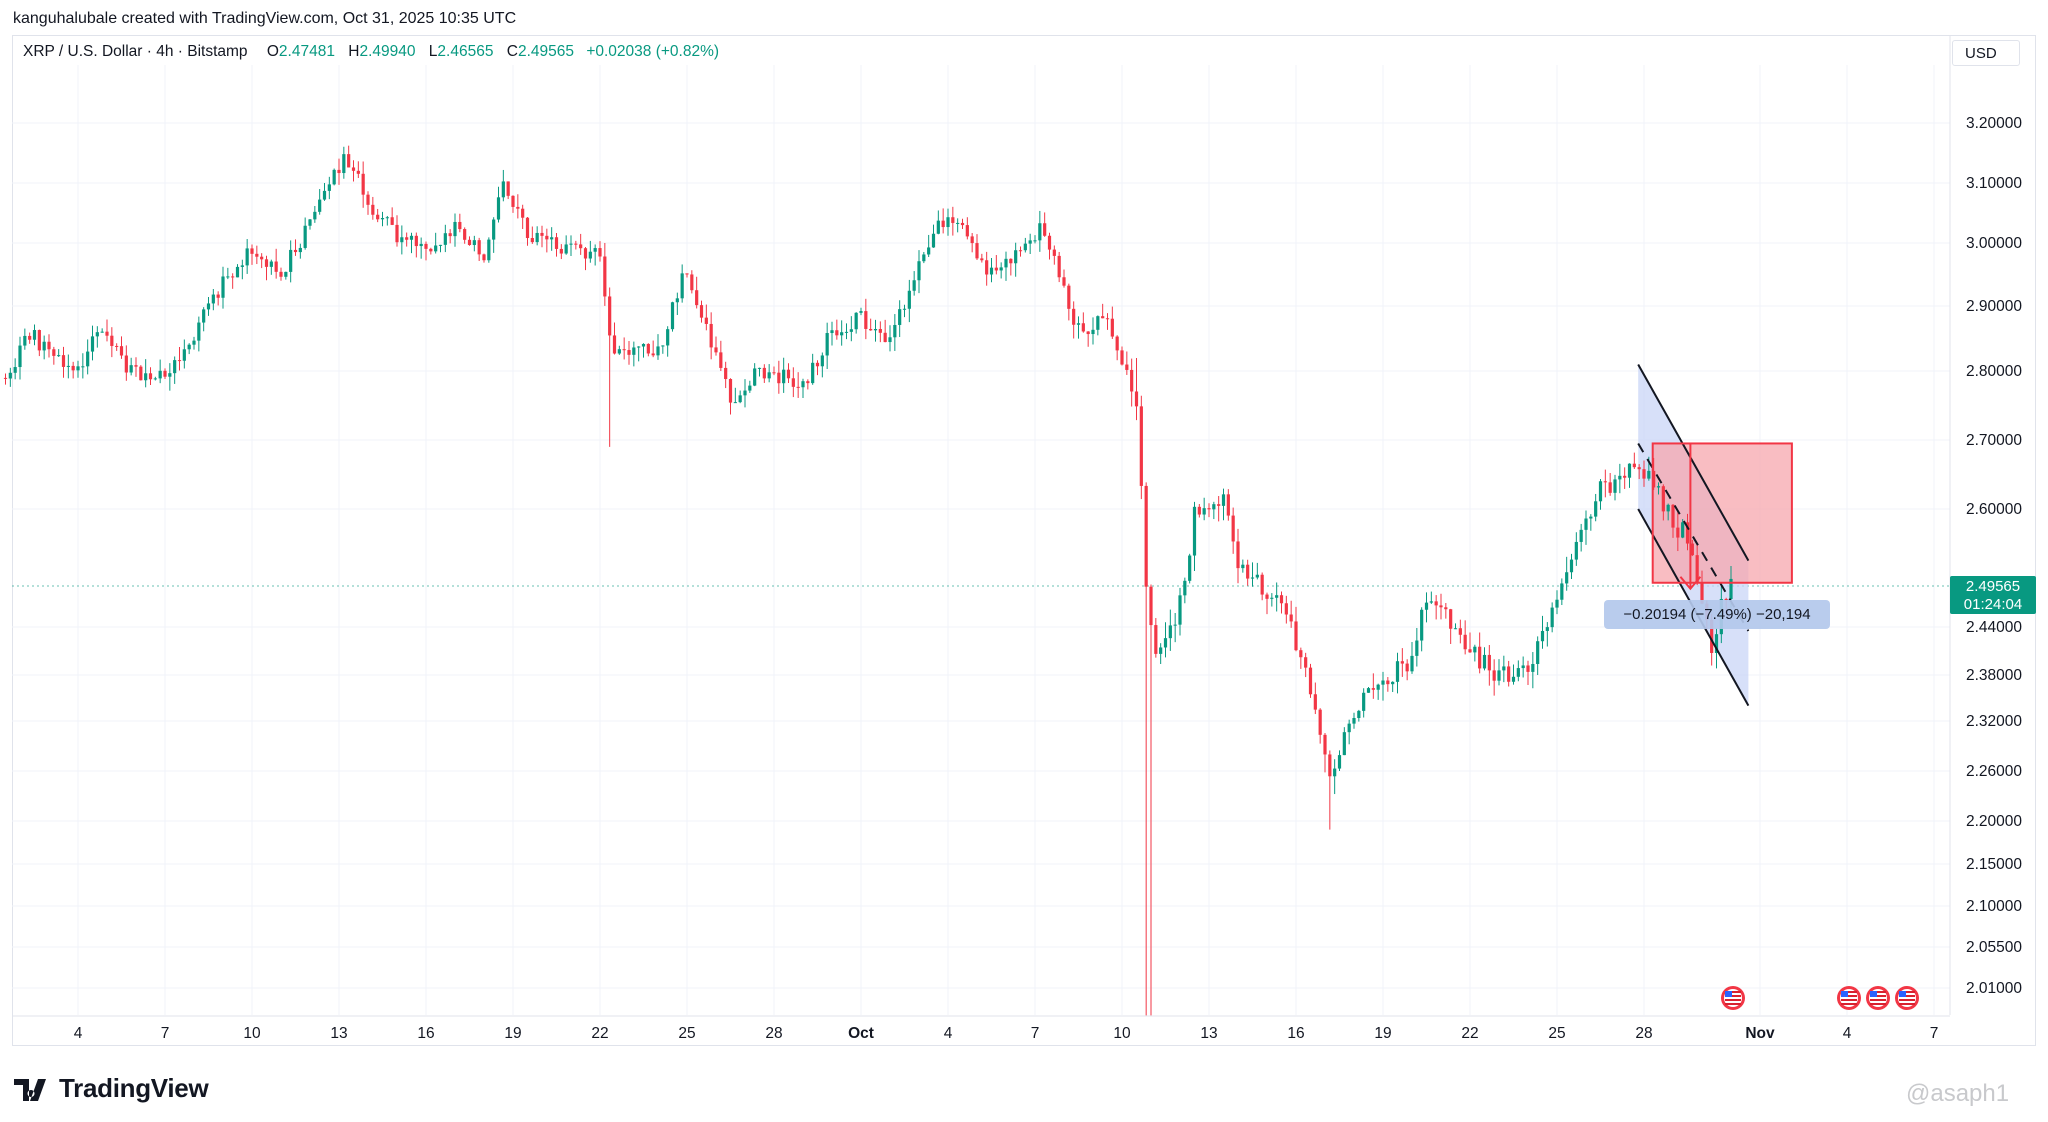 Image resolution: width=2048 pixels, height=1122 pixels. What do you see at coordinates (306, 51) in the screenshot?
I see `open-value: 2.47481` at bounding box center [306, 51].